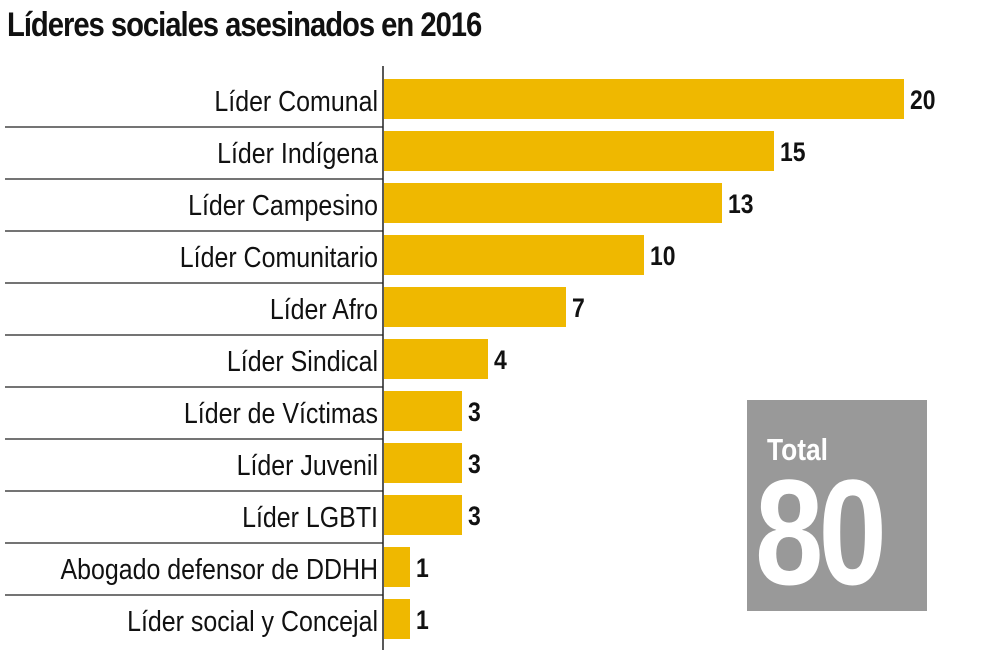  I want to click on value-label: 13, so click(741, 204).